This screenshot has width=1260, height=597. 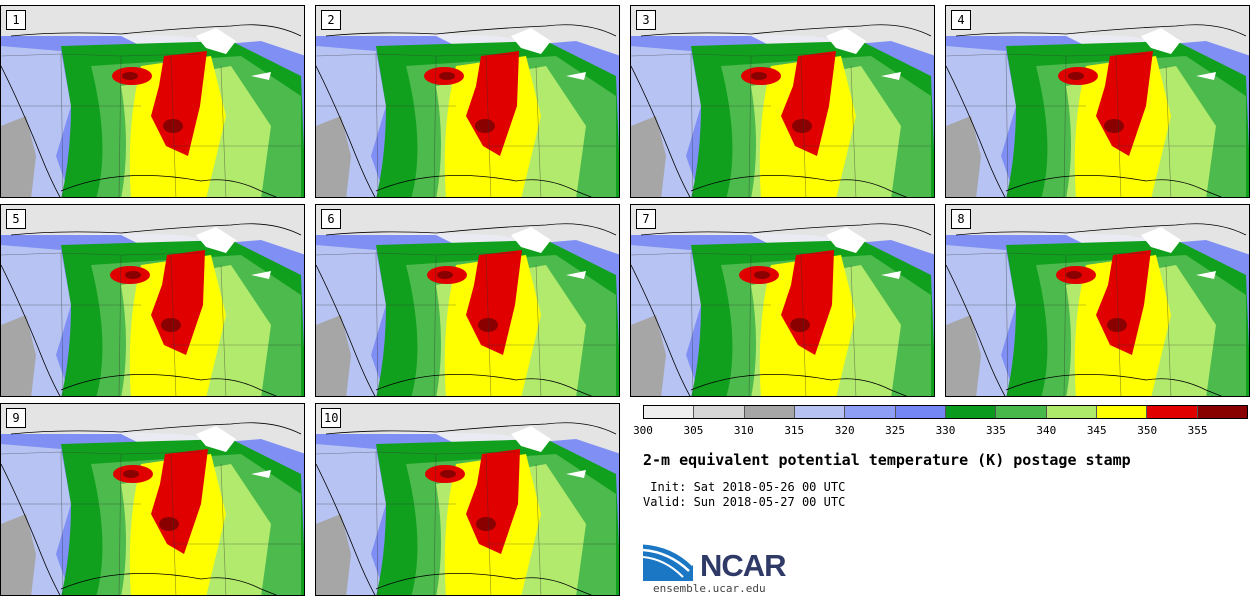 What do you see at coordinates (467, 499) in the screenshot?
I see `postage-stamp-panel: 10` at bounding box center [467, 499].